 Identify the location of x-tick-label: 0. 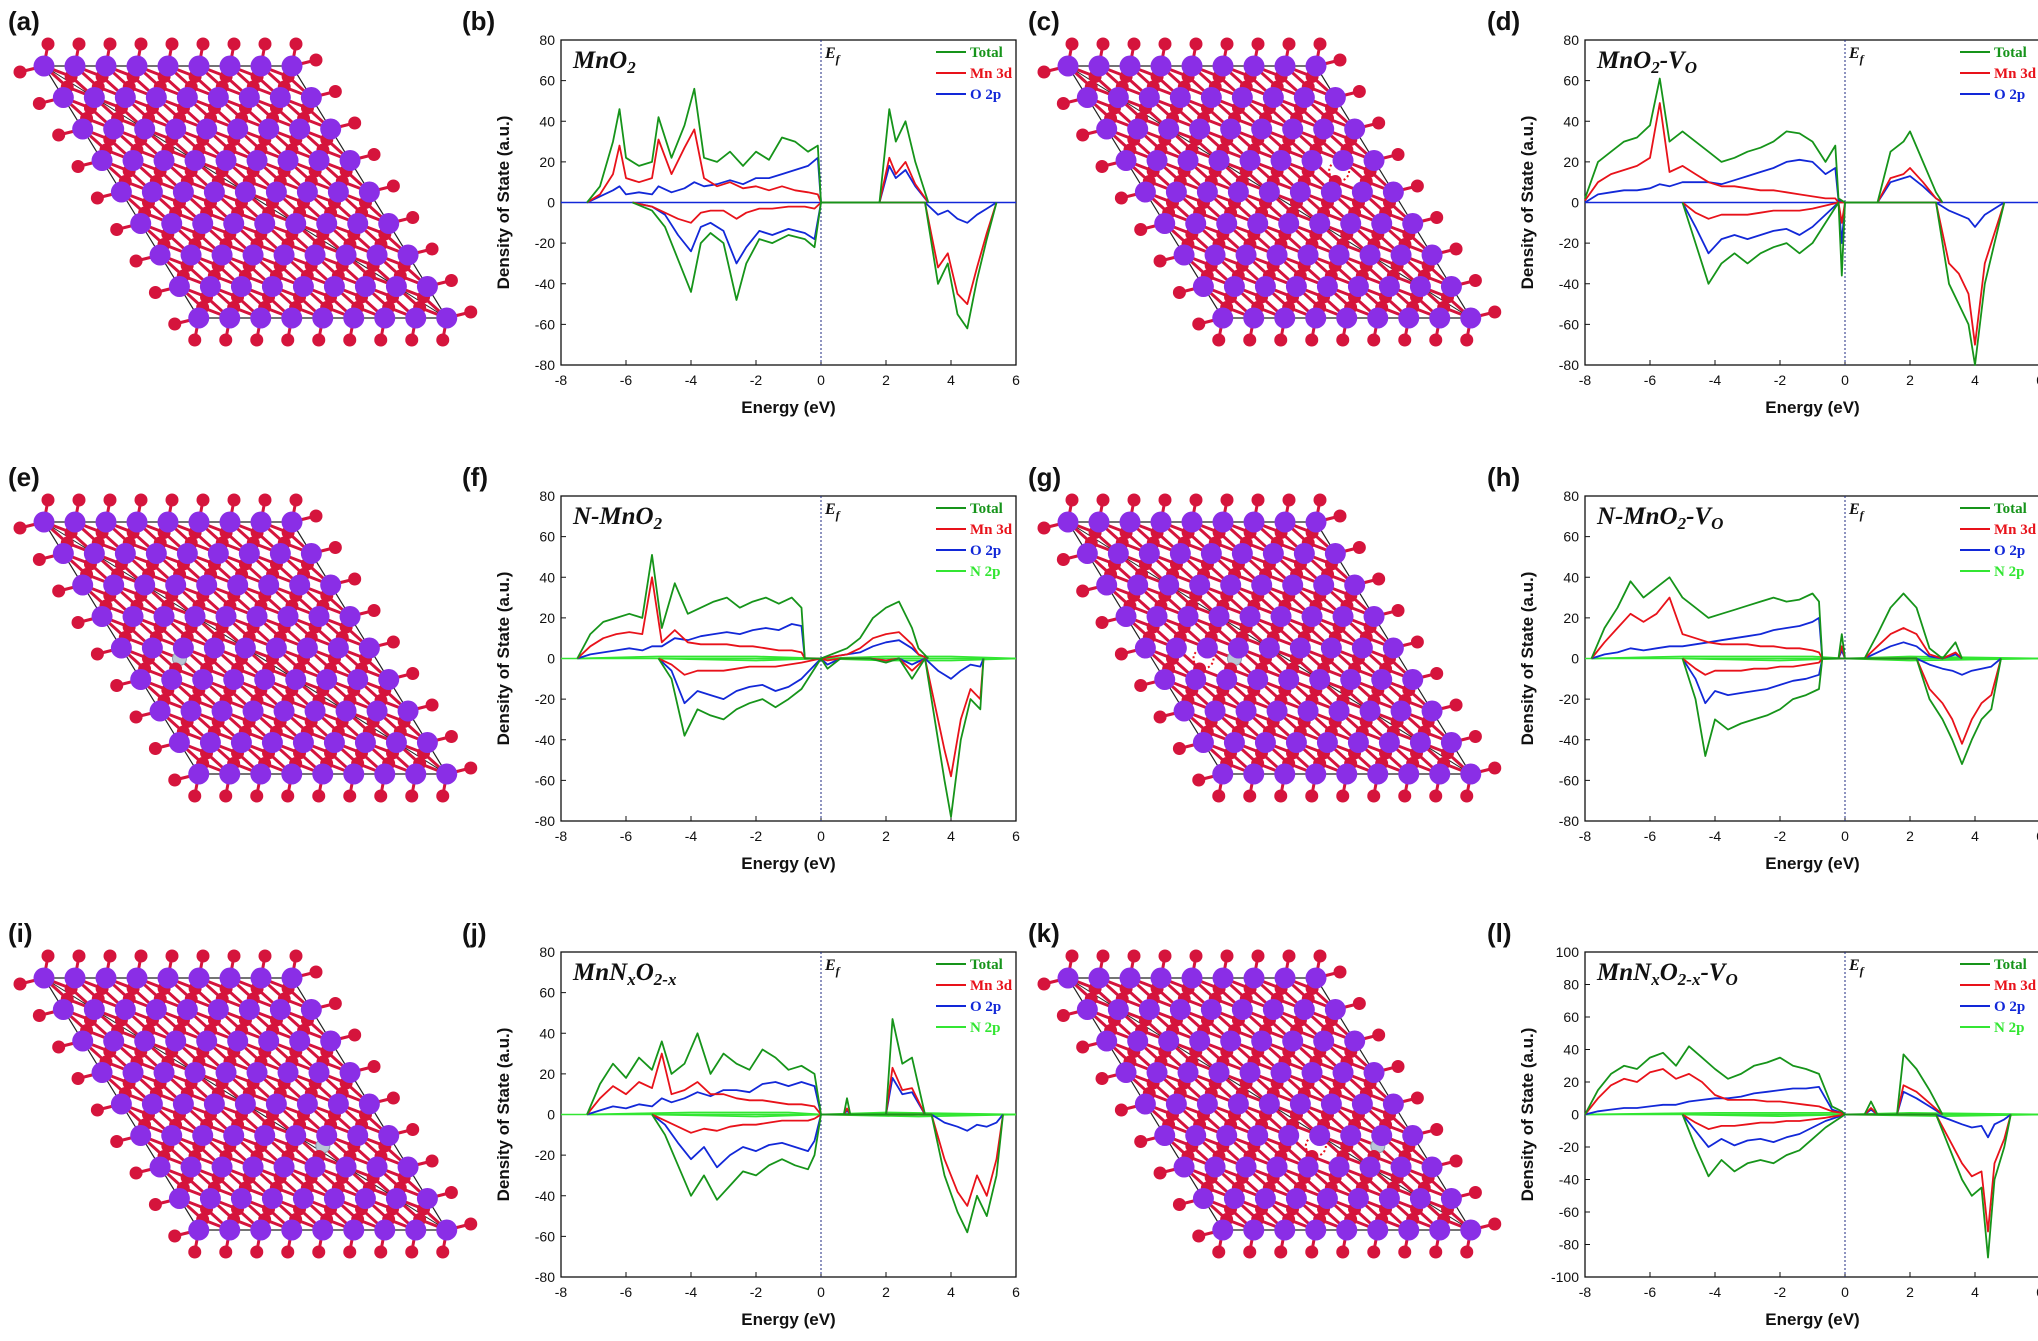
(1845, 1292).